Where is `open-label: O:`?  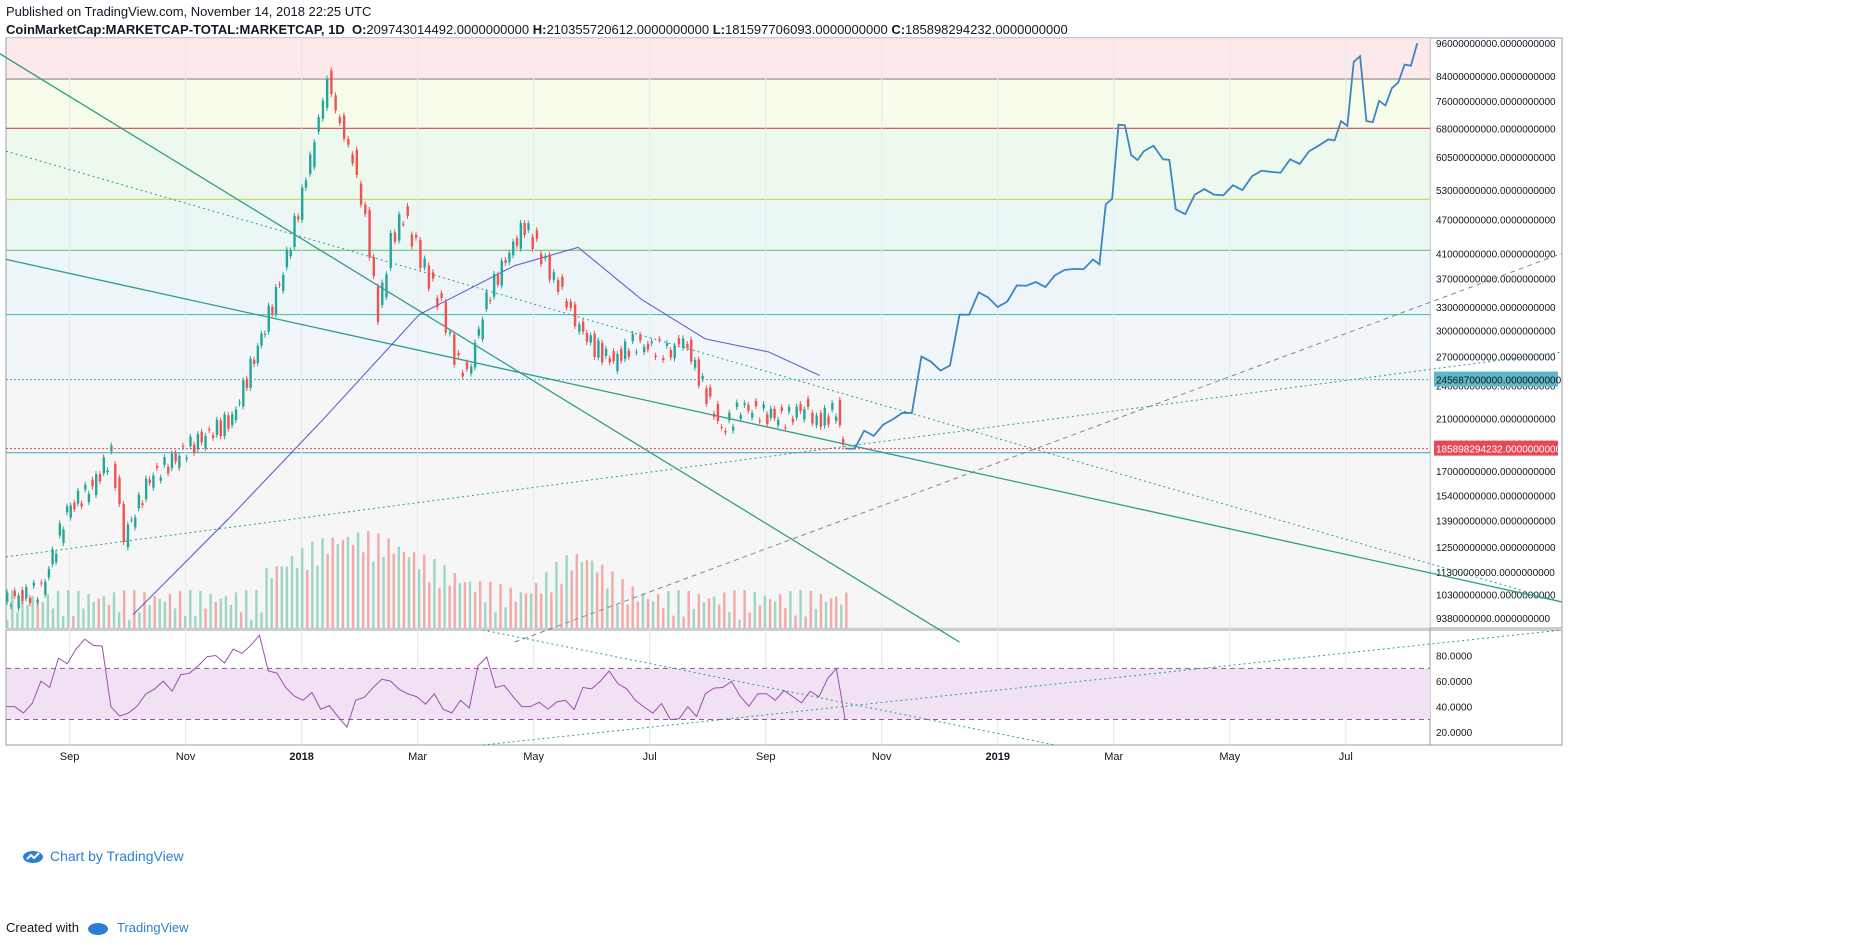
open-label: O: is located at coordinates (359, 29).